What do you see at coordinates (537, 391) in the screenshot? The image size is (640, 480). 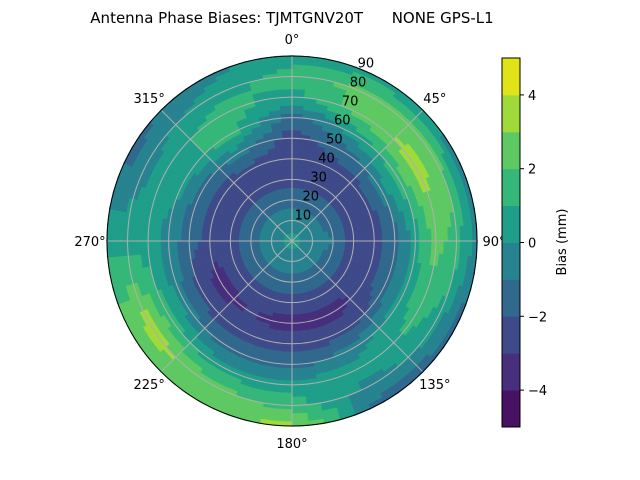 I see `colorbar-tick-label: −4` at bounding box center [537, 391].